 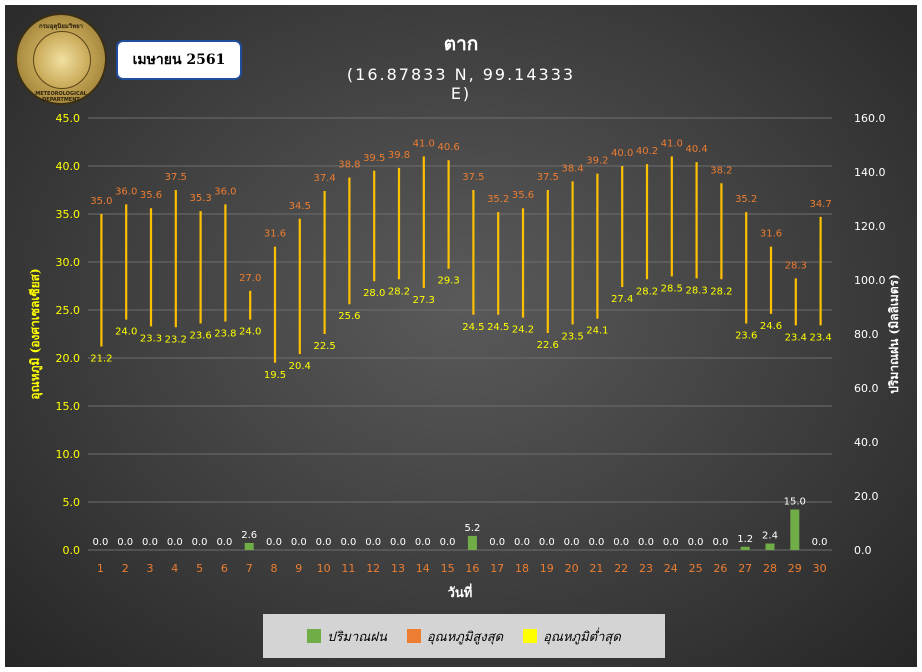 What do you see at coordinates (720, 568) in the screenshot?
I see `x-tick-label: 26` at bounding box center [720, 568].